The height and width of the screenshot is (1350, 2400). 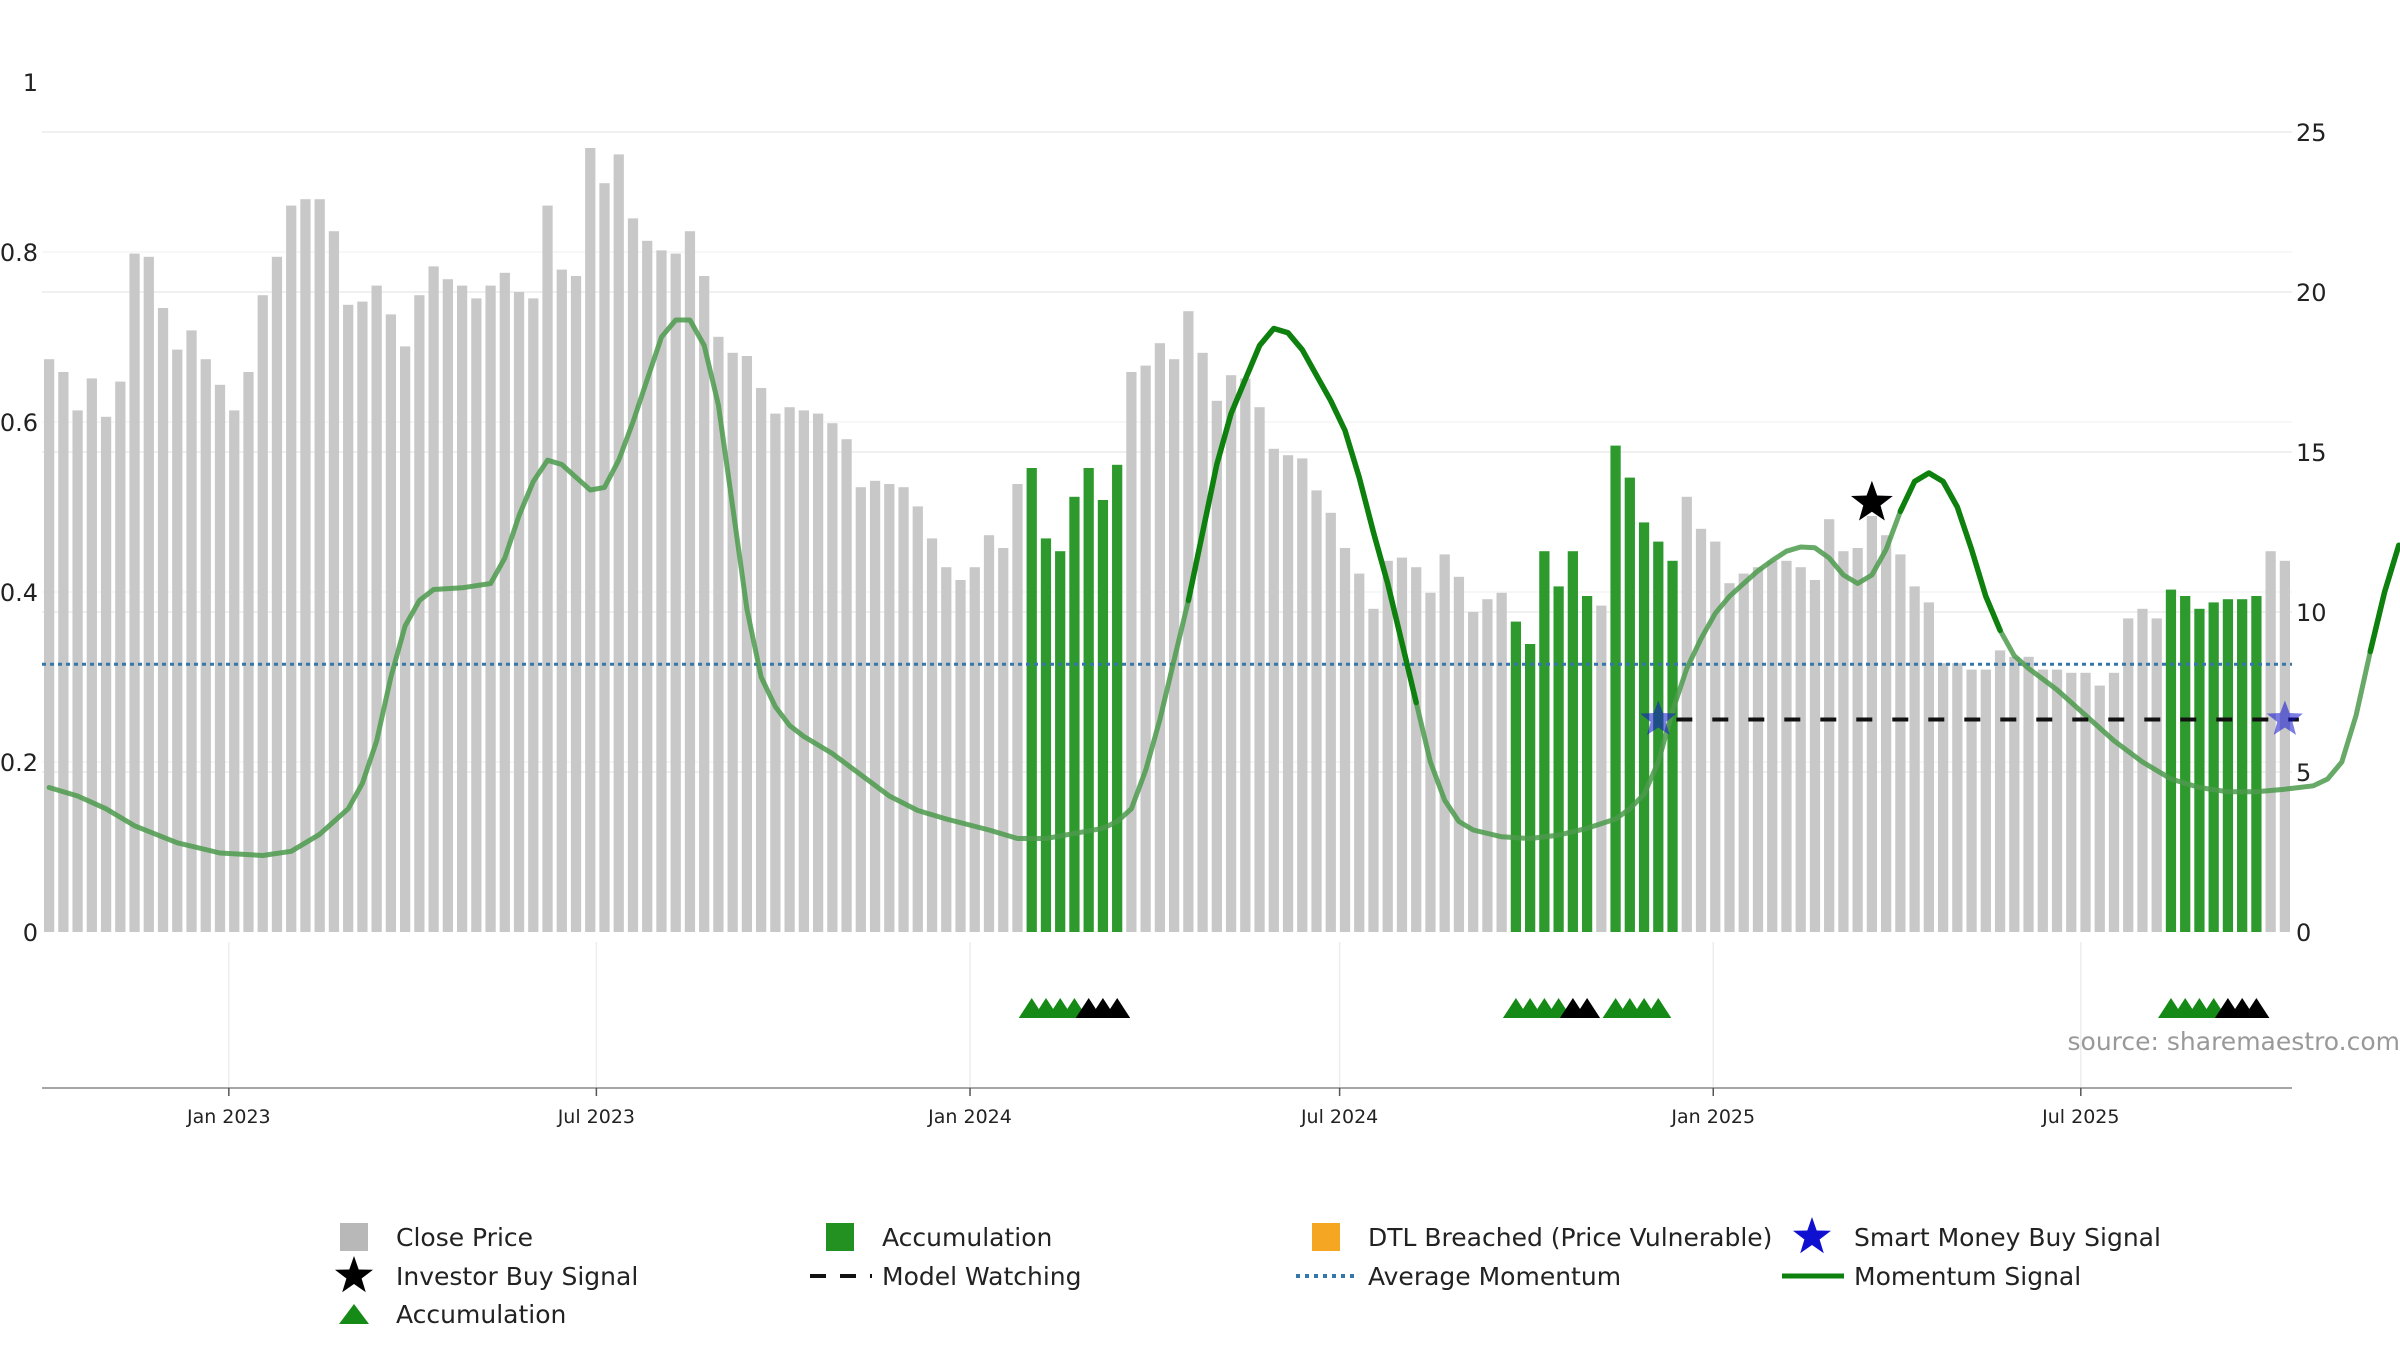 What do you see at coordinates (982, 1276) in the screenshot?
I see `legend-label: Model Watching` at bounding box center [982, 1276].